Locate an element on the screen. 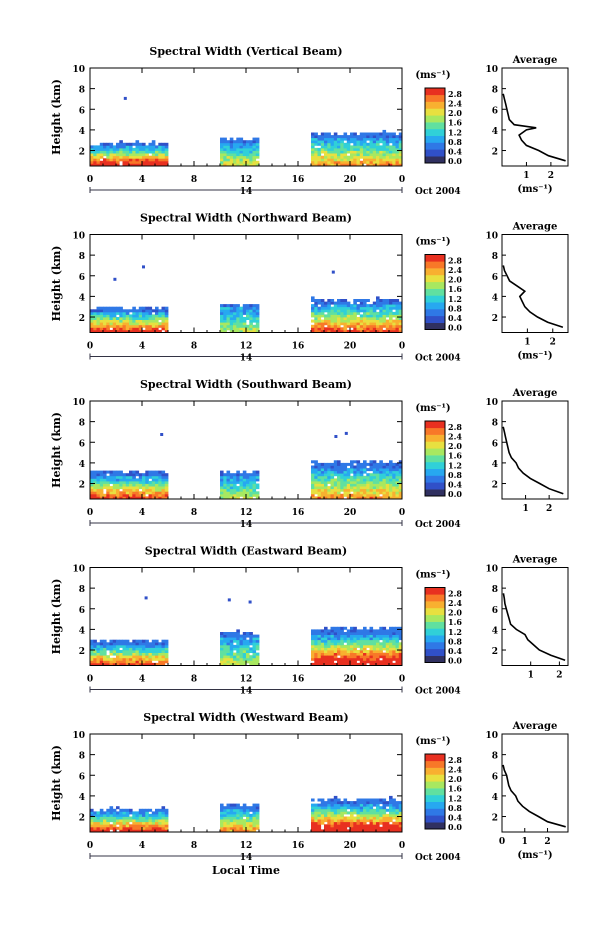 The image size is (616, 929). isolated-point is located at coordinates (162, 434).